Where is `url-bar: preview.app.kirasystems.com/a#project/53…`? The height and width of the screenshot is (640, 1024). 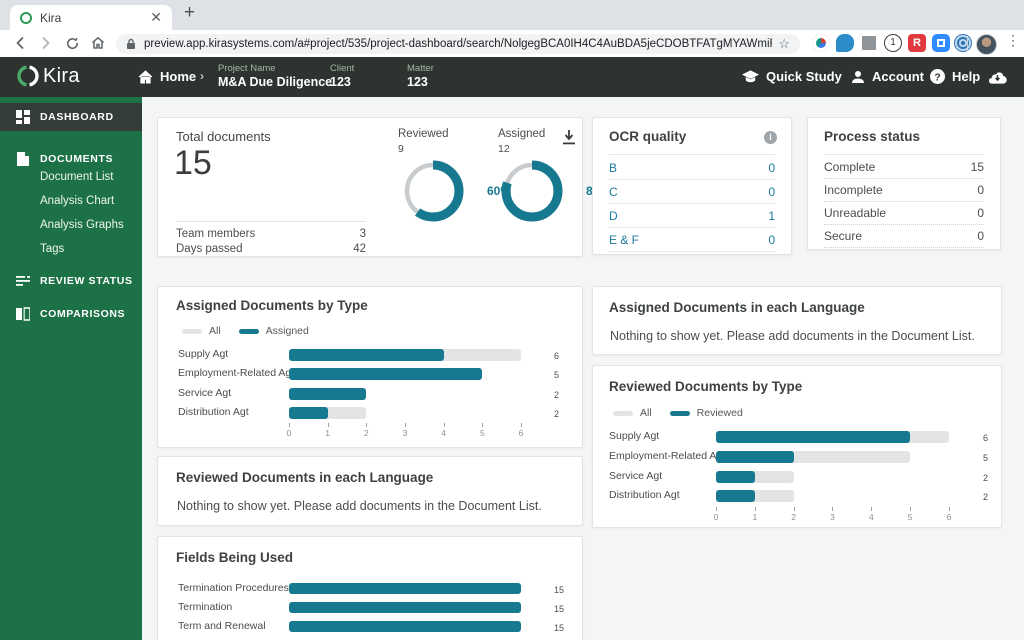
url-bar: preview.app.kirasystems.com/a#project/53… is located at coordinates (458, 43).